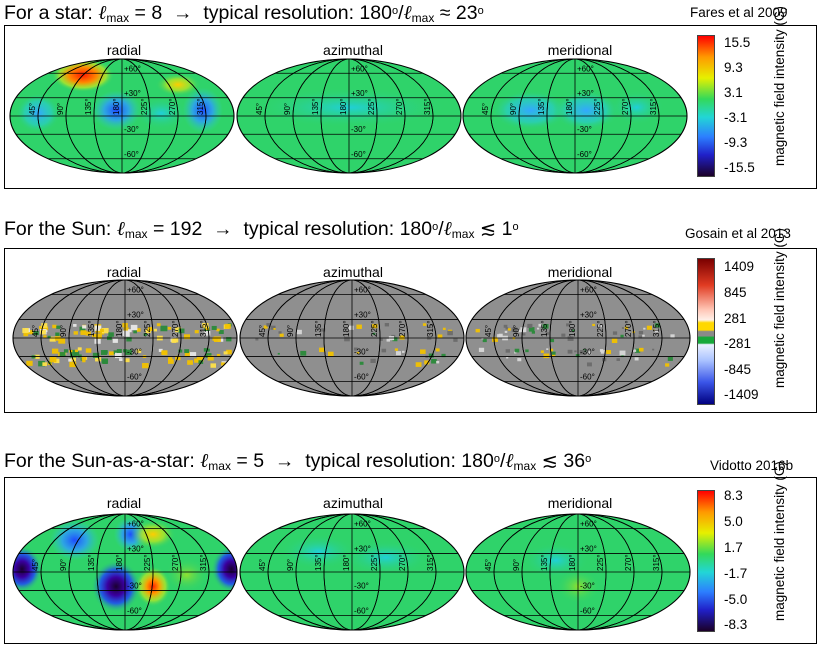 The image size is (822, 648). What do you see at coordinates (739, 266) in the screenshot?
I see `cbar2-tick: 1409` at bounding box center [739, 266].